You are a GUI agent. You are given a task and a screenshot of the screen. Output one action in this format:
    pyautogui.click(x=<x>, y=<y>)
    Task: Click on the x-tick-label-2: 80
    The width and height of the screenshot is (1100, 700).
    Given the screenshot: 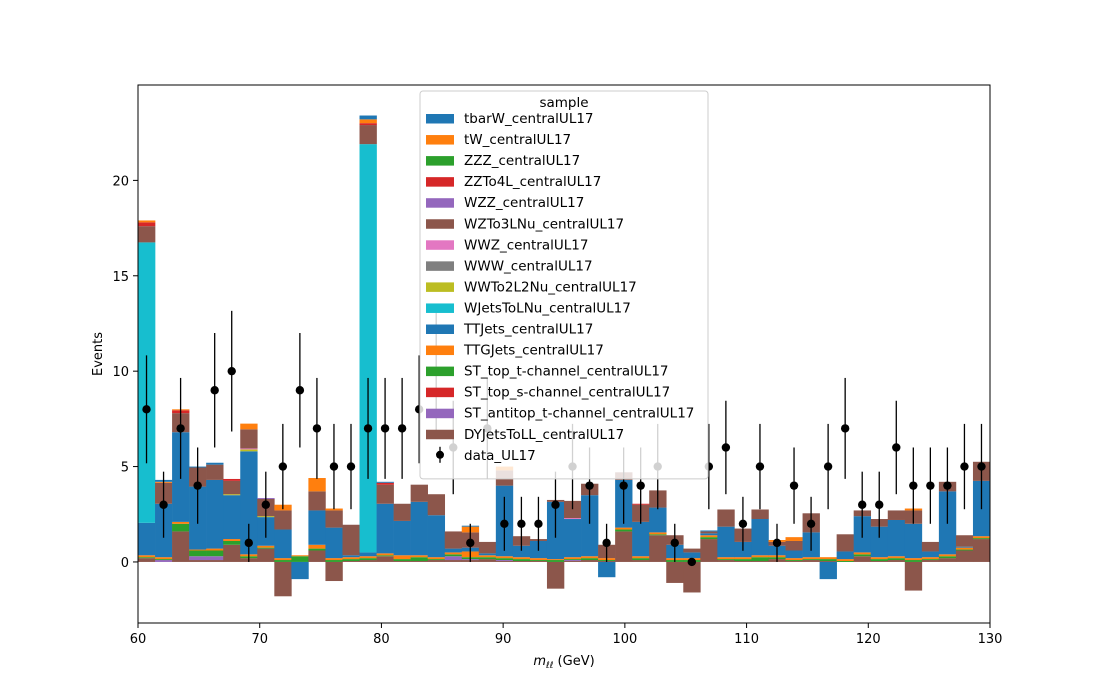 What is the action you would take?
    pyautogui.click(x=381, y=639)
    